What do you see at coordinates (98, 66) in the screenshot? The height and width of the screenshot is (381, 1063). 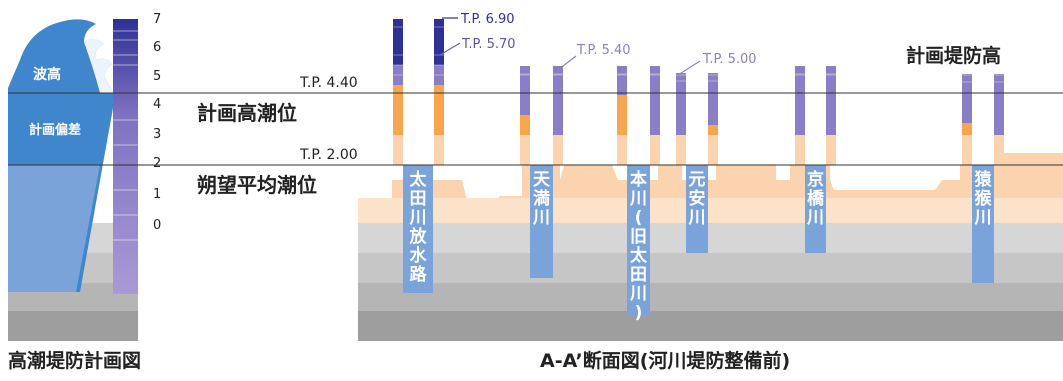 I see `wave-foam` at bounding box center [98, 66].